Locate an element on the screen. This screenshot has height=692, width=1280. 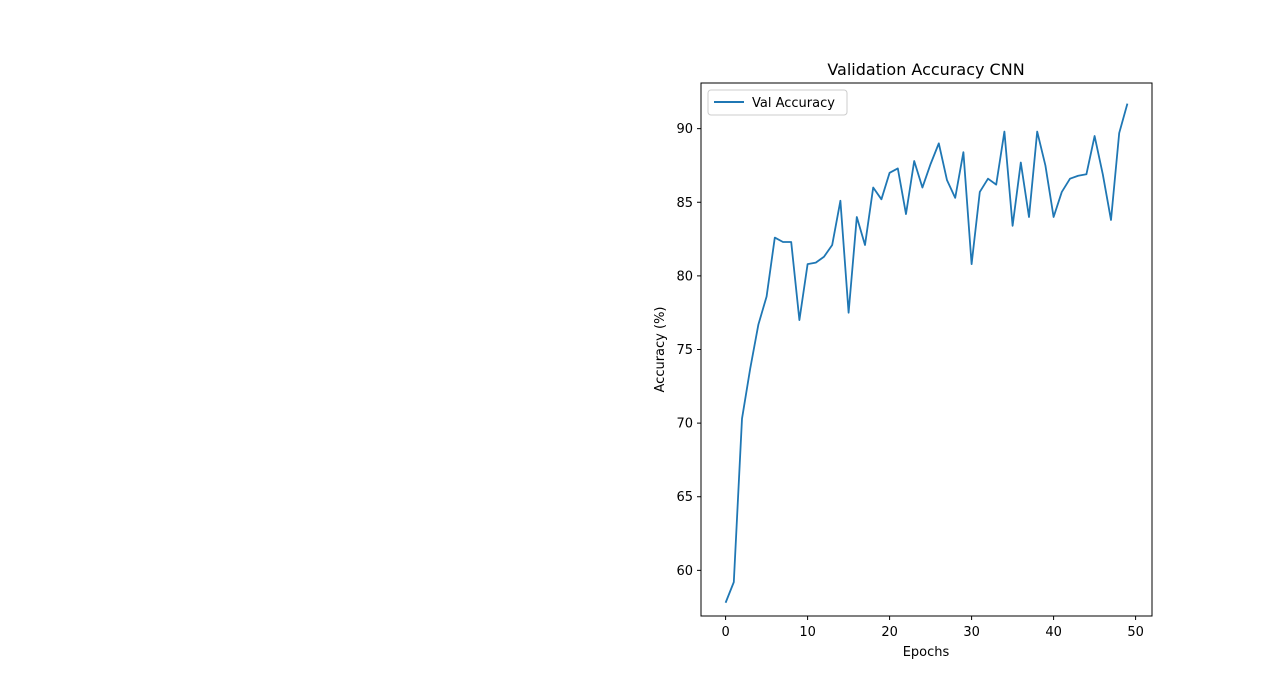
legend-box is located at coordinates (777, 102).